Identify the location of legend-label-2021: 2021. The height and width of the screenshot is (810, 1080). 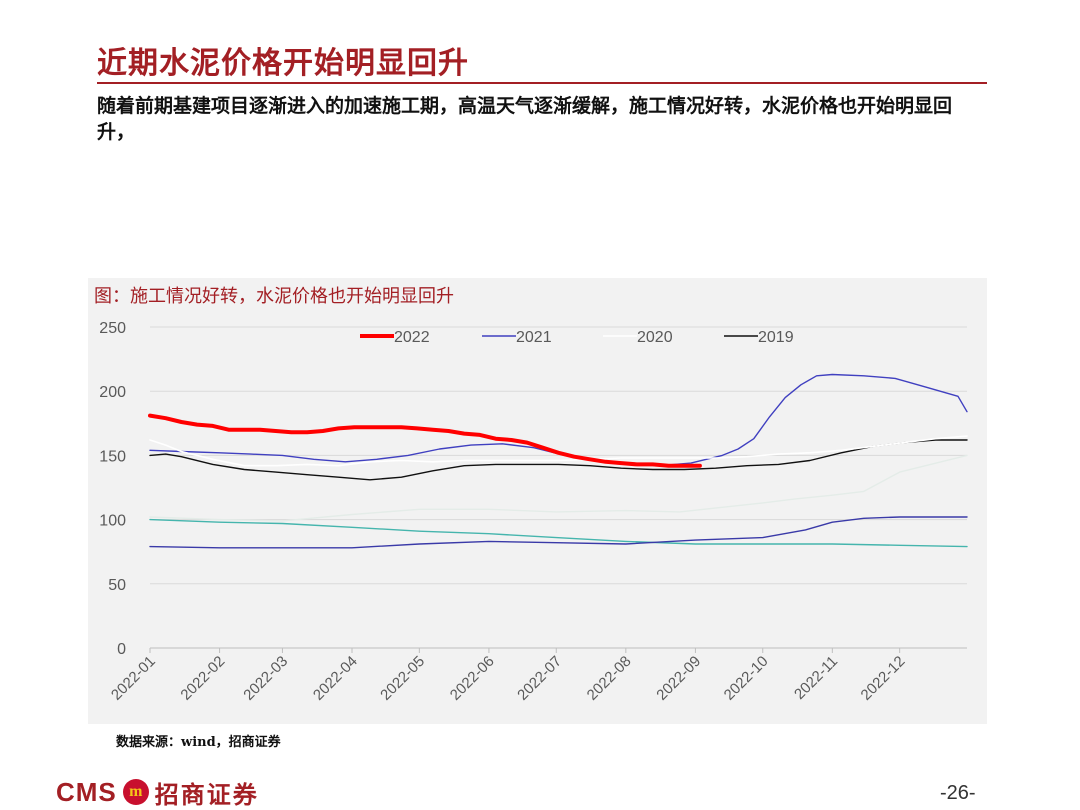
(534, 337).